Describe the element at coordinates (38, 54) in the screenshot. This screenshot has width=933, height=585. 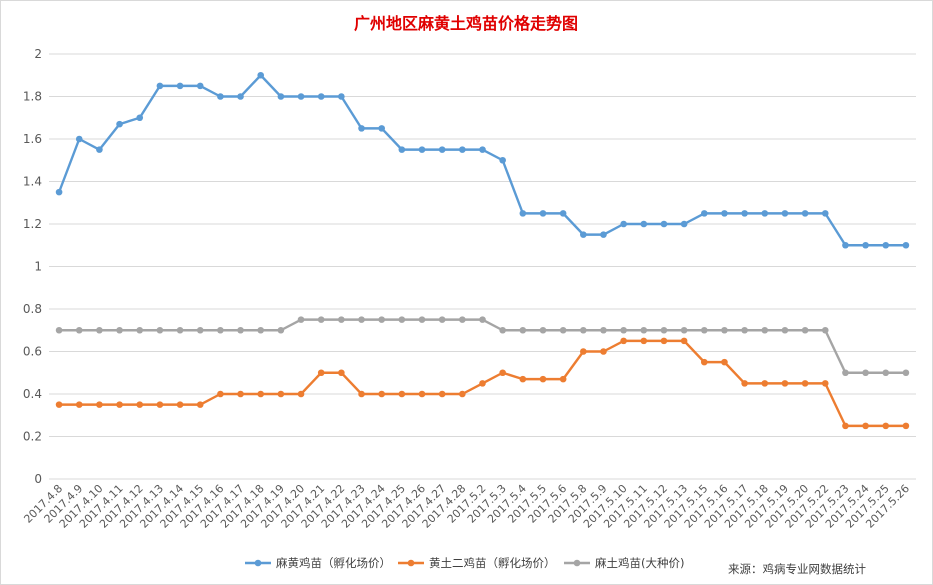
I see `y-tick-label: 2` at that location.